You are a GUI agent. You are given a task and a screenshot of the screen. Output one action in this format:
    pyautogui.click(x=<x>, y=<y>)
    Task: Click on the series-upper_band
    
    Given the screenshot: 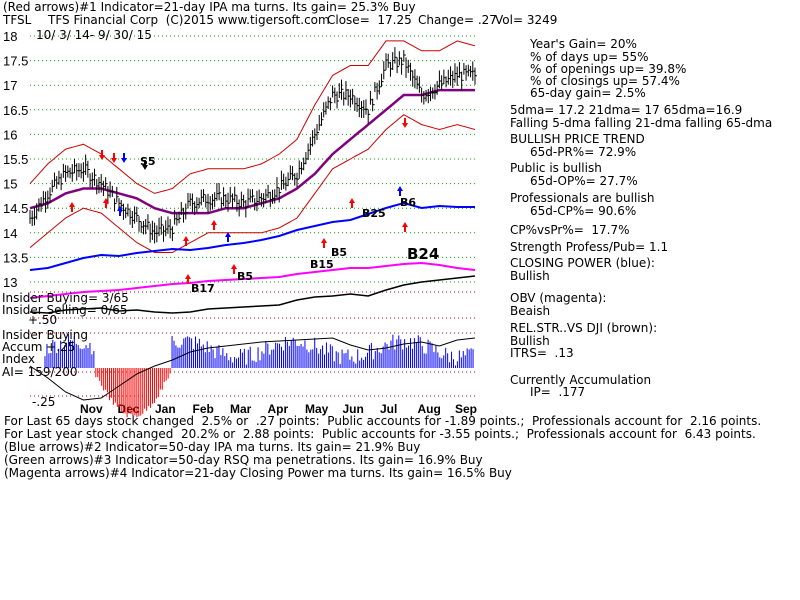 What is the action you would take?
    pyautogui.click(x=252, y=117)
    